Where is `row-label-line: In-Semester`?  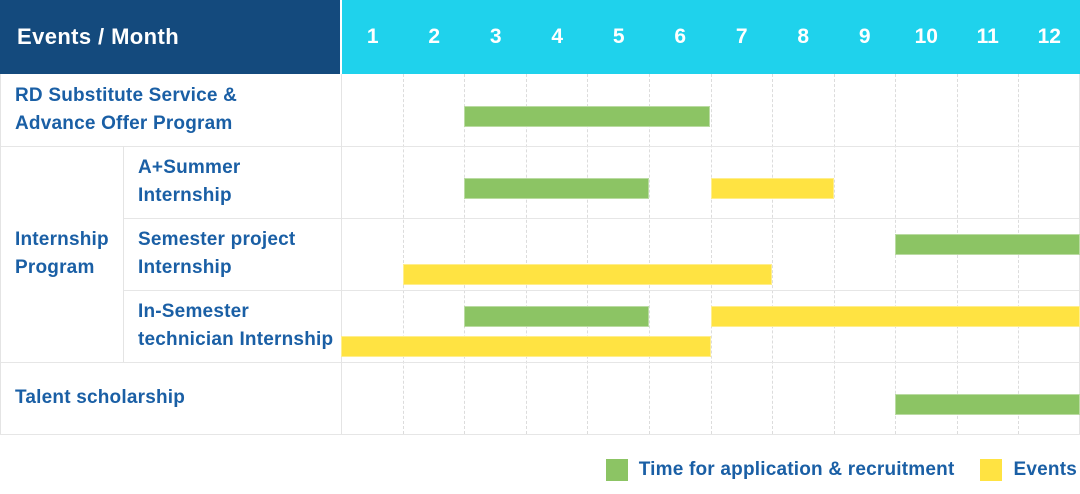
row-label-line: In-Semester is located at coordinates (193, 311).